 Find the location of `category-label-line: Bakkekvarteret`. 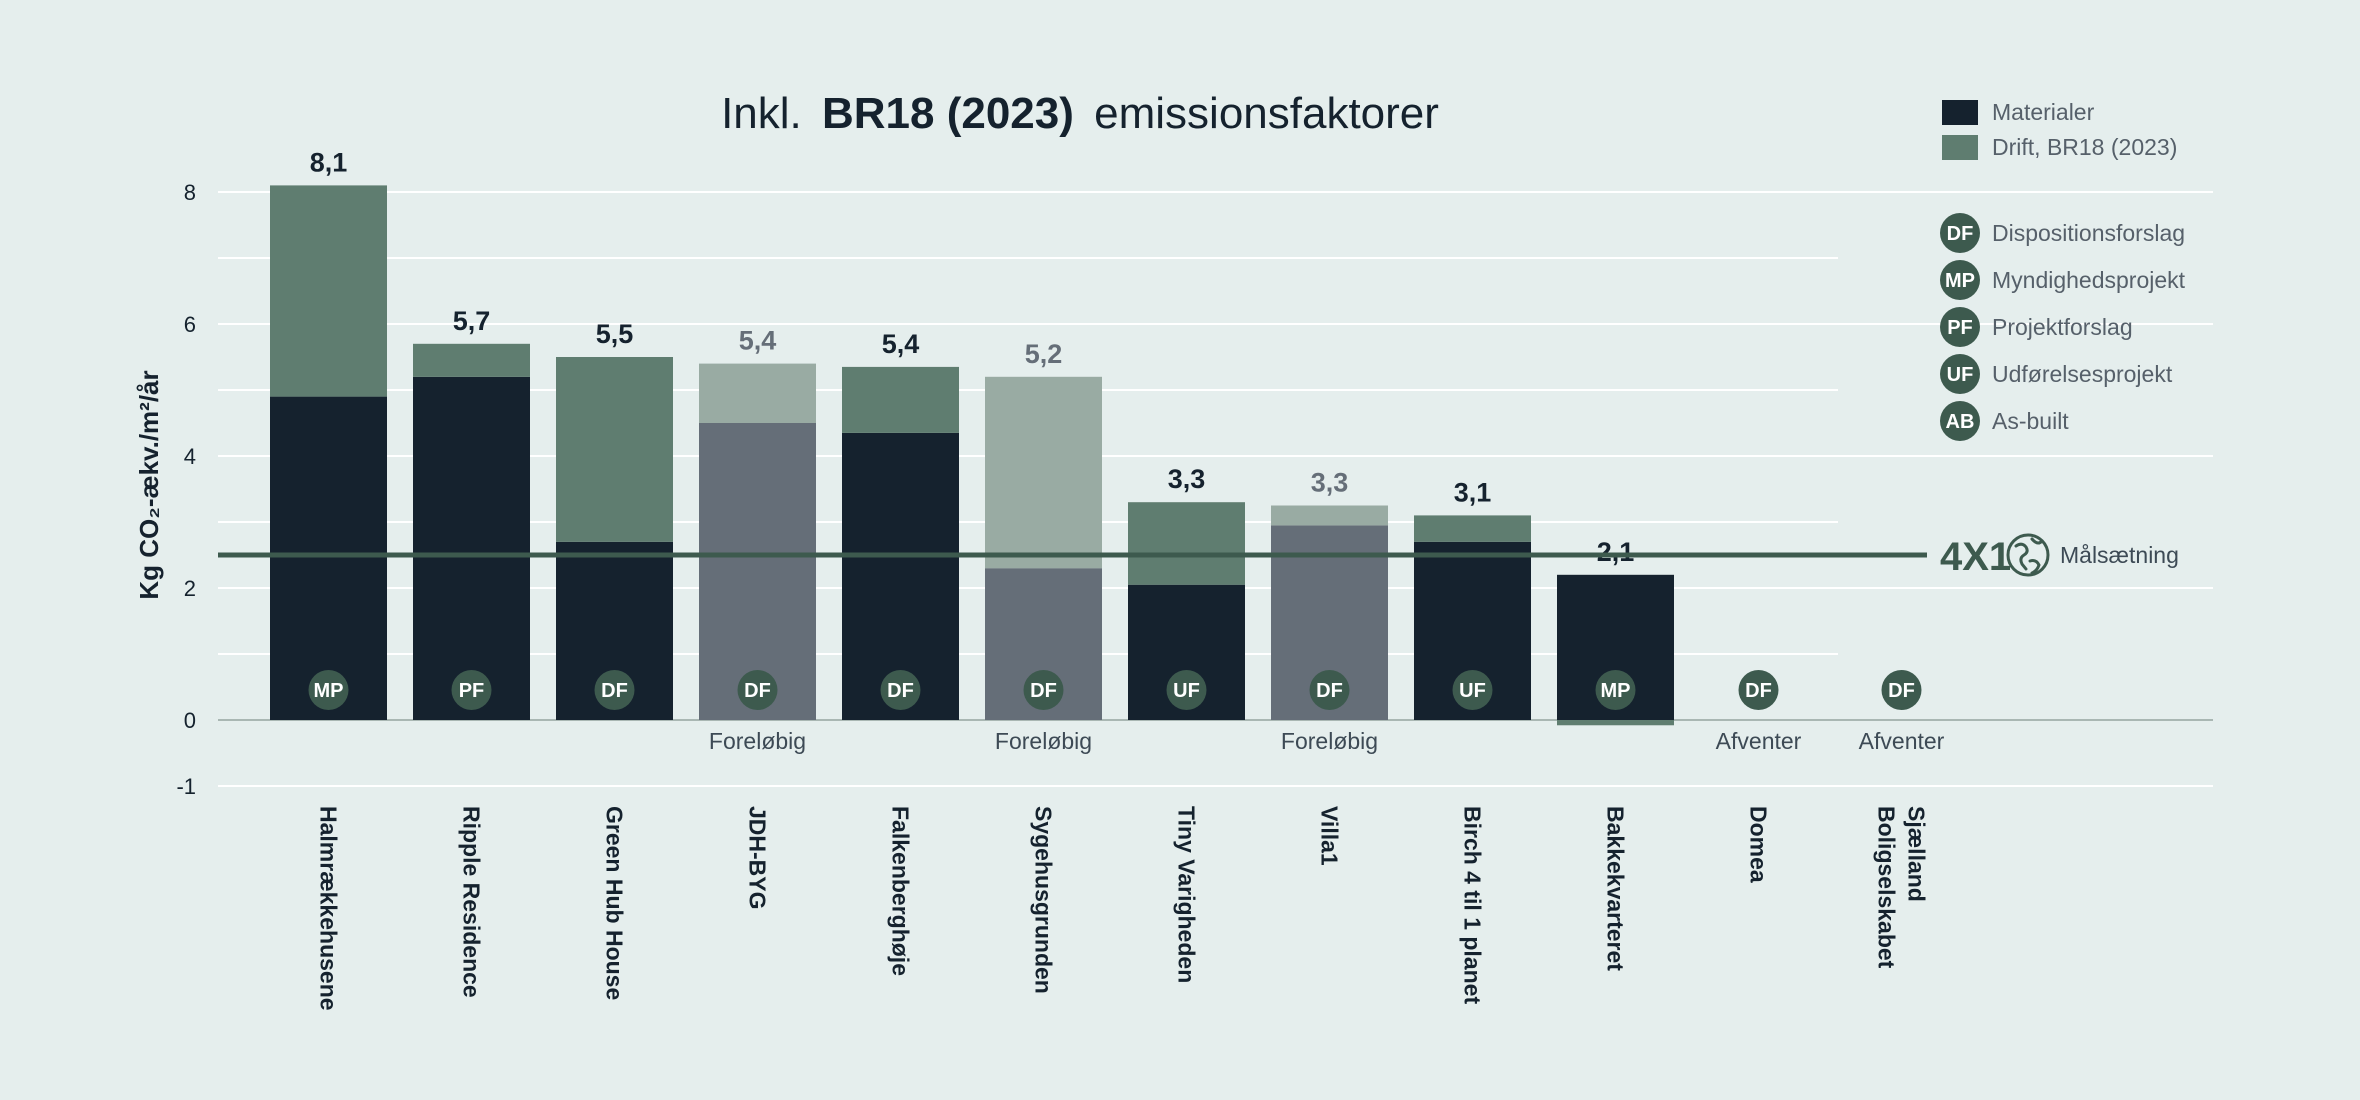

category-label-line: Bakkekvarteret is located at coordinates (1616, 888).